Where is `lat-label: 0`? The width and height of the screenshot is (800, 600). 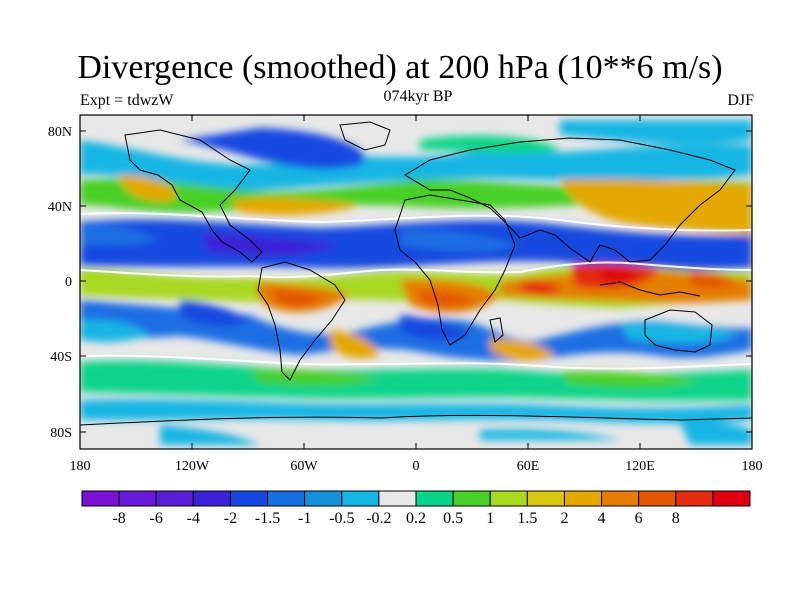
lat-label: 0 is located at coordinates (68, 282).